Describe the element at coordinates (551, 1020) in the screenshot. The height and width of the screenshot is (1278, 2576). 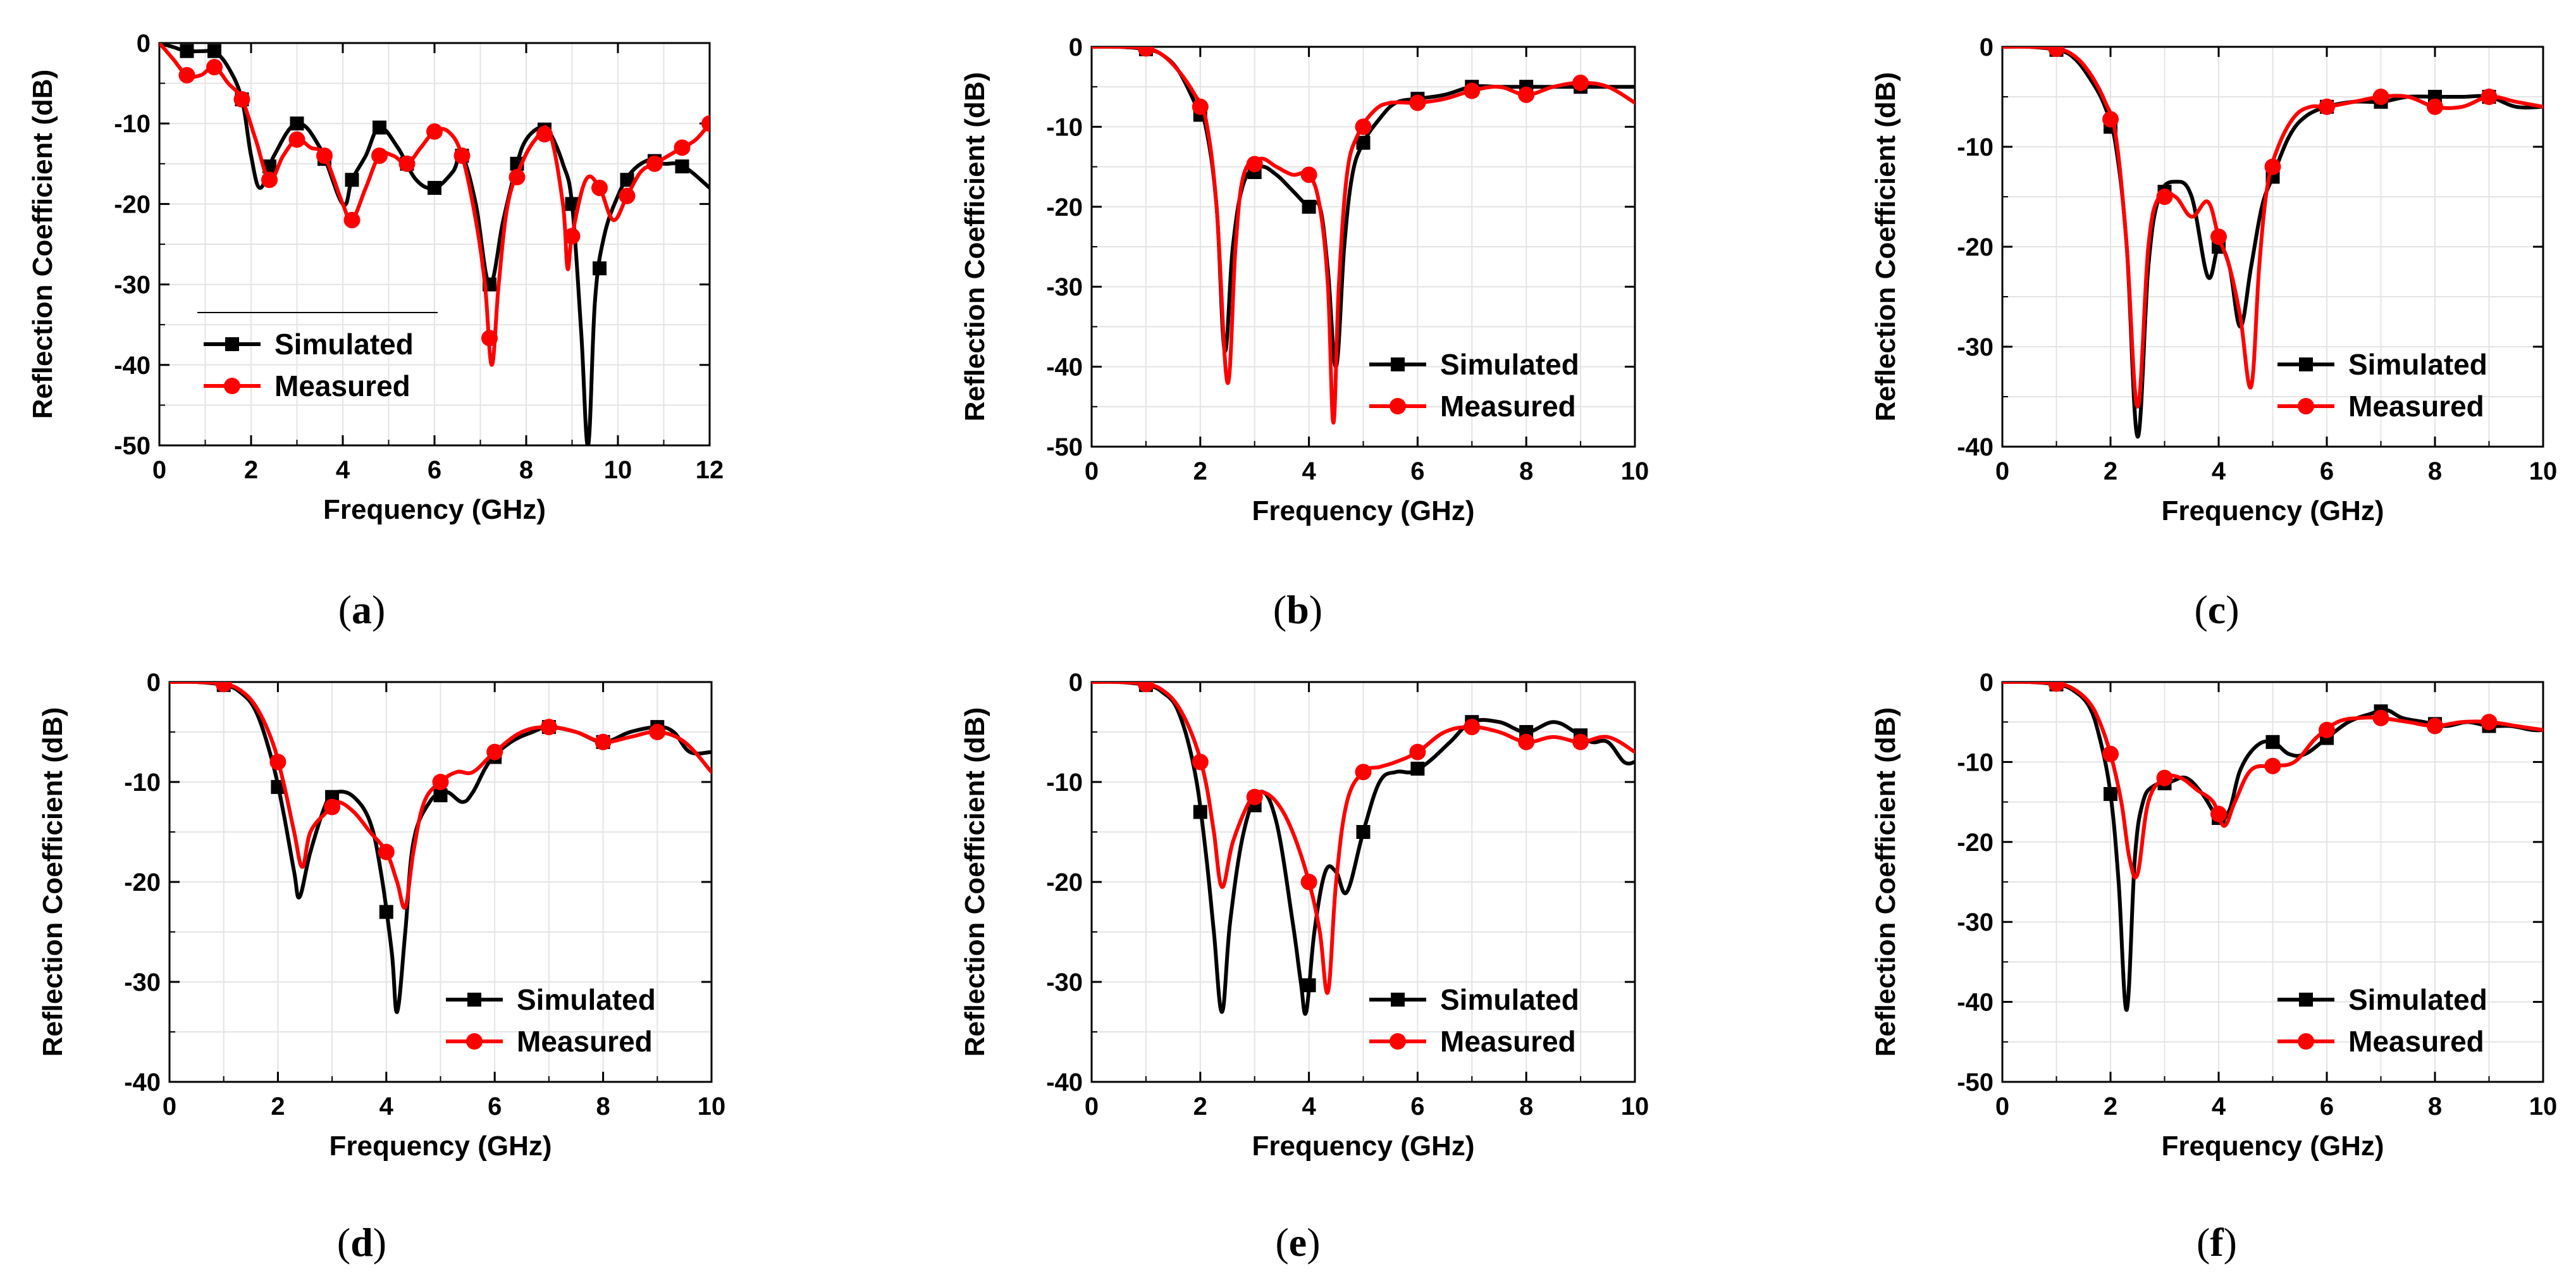
I see `chart-d-legend: Simulated Measured` at that location.